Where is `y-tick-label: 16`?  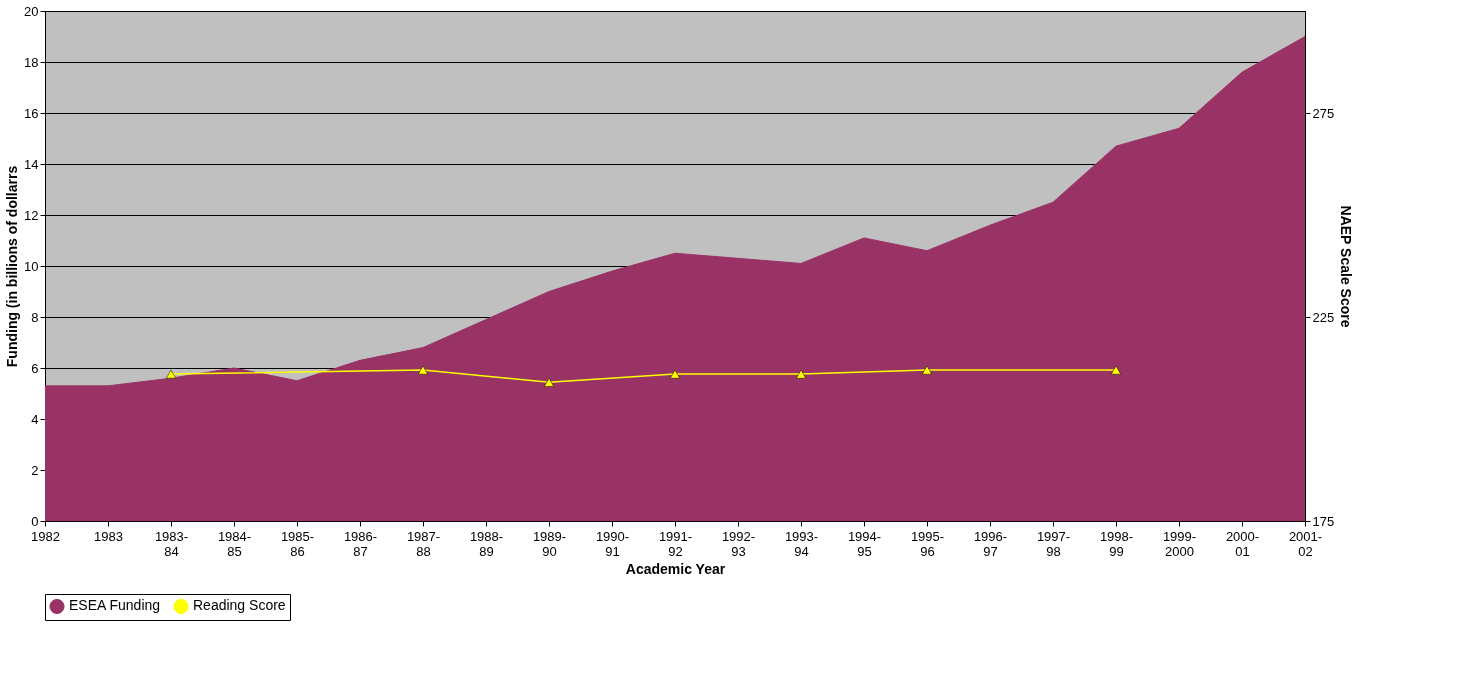
y-tick-label: 16 is located at coordinates (31, 113).